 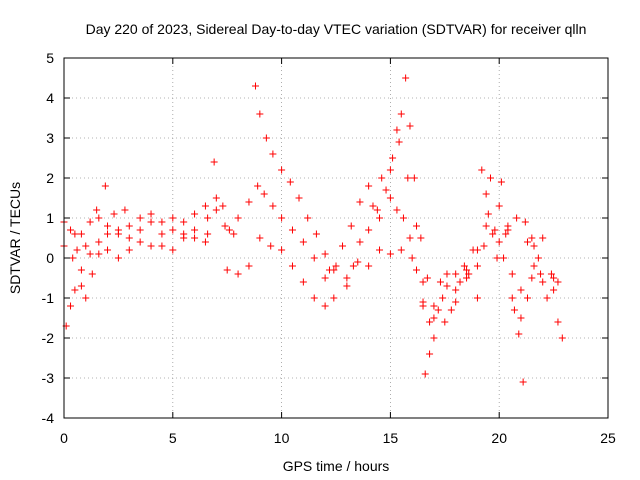 What do you see at coordinates (48, 298) in the screenshot?
I see `y-tick-label: -1` at bounding box center [48, 298].